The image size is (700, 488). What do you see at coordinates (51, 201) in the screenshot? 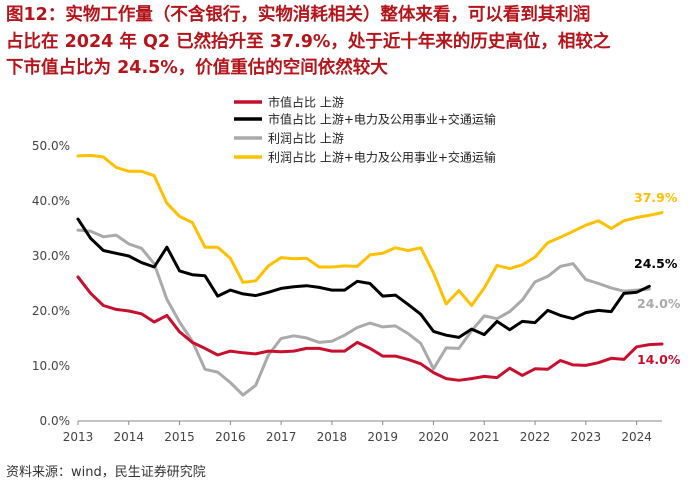
I see `y-tick-label: 40.0%` at bounding box center [51, 201].